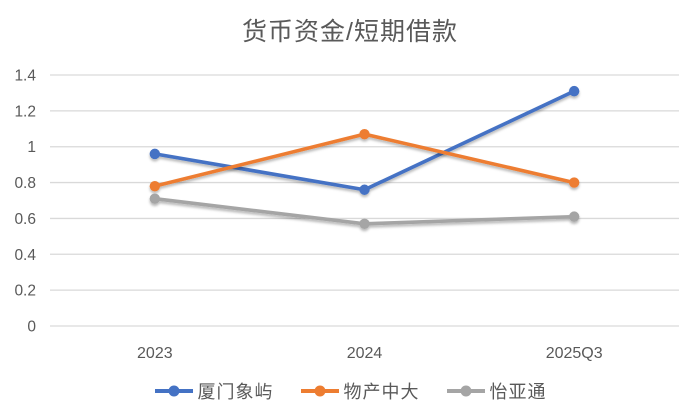 Image resolution: width=700 pixels, height=420 pixels. I want to click on chart-legend: 厦门象屿 物产中大 怡亚通, so click(350, 391).